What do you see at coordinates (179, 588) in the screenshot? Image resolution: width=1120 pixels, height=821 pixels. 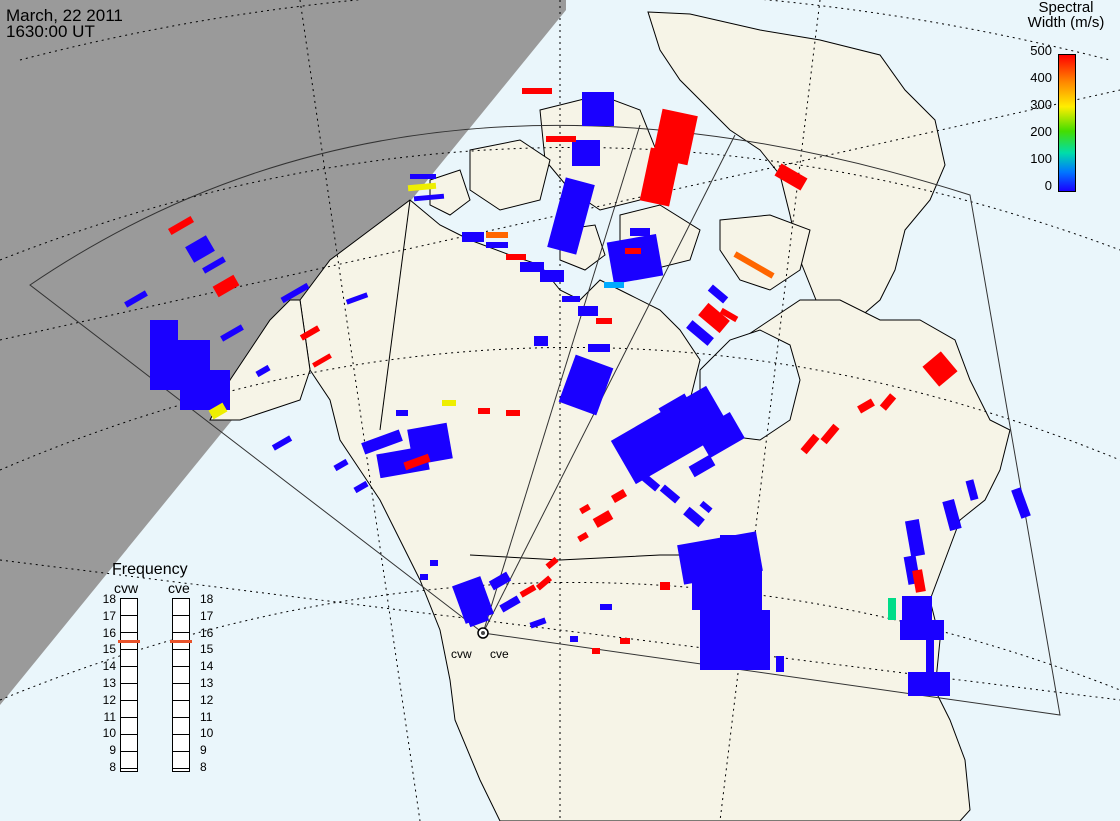 I see `radar-label-cve: cve` at bounding box center [179, 588].